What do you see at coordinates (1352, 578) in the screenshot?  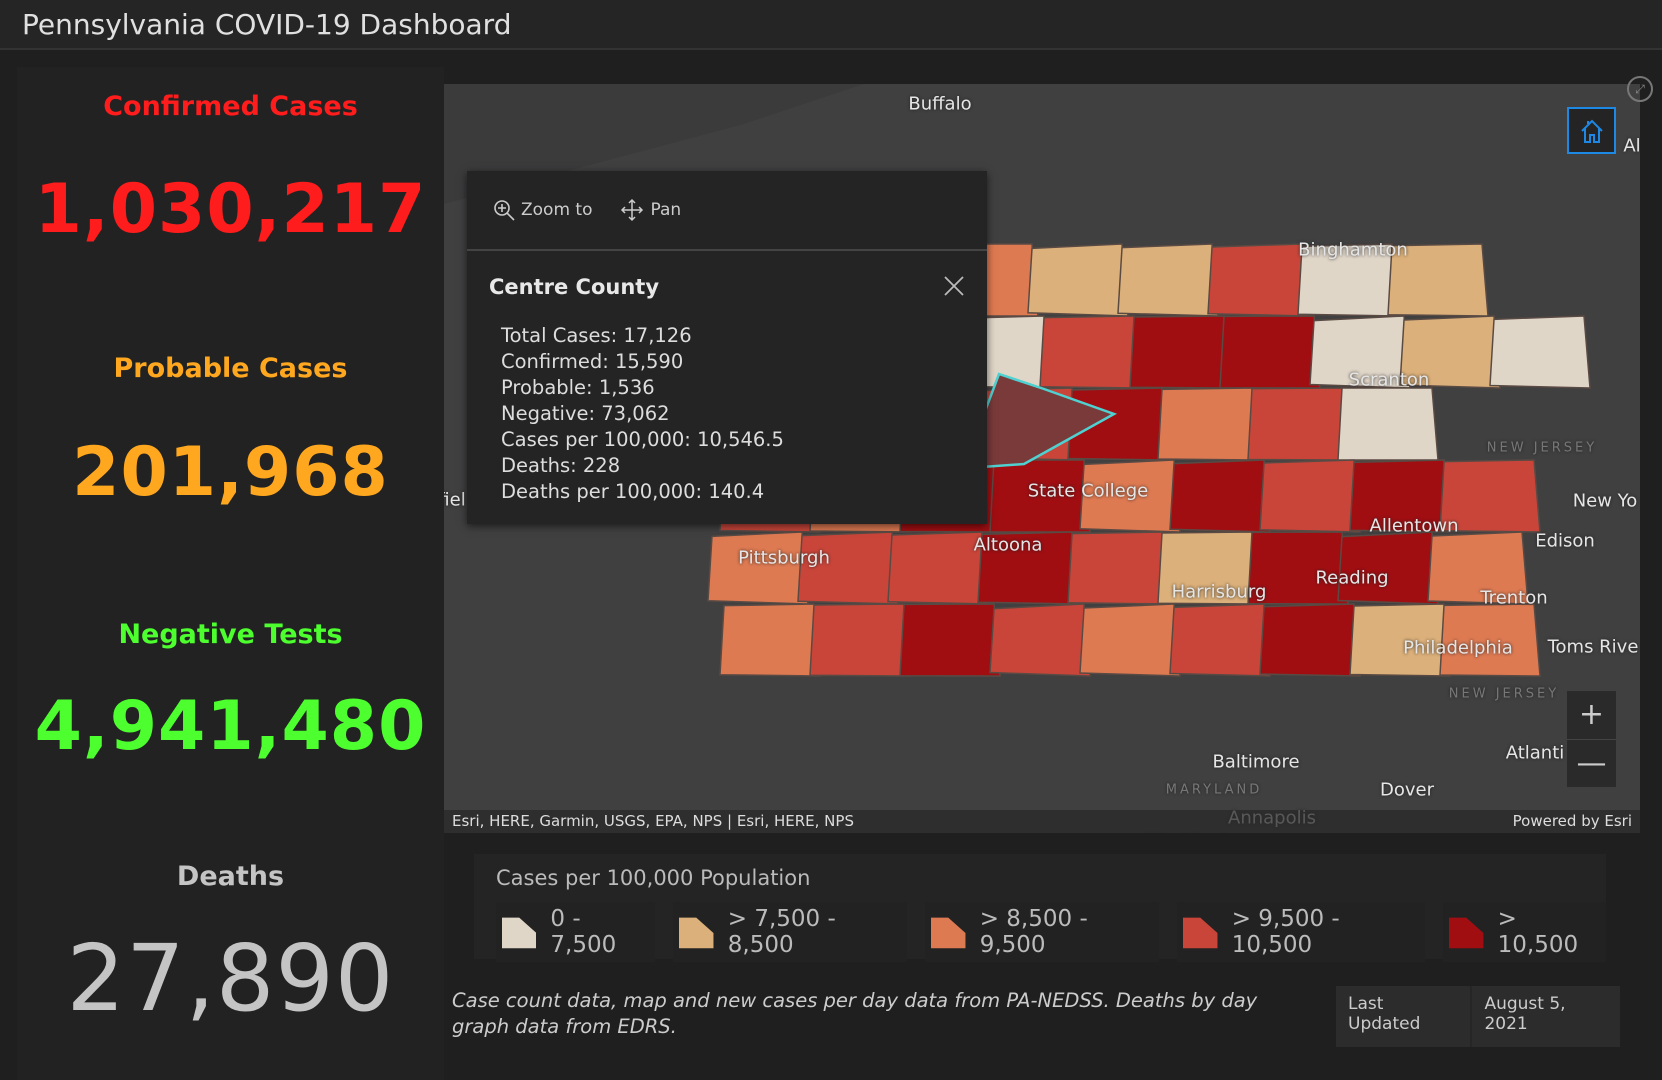 I see `map-place-label: Reading` at bounding box center [1352, 578].